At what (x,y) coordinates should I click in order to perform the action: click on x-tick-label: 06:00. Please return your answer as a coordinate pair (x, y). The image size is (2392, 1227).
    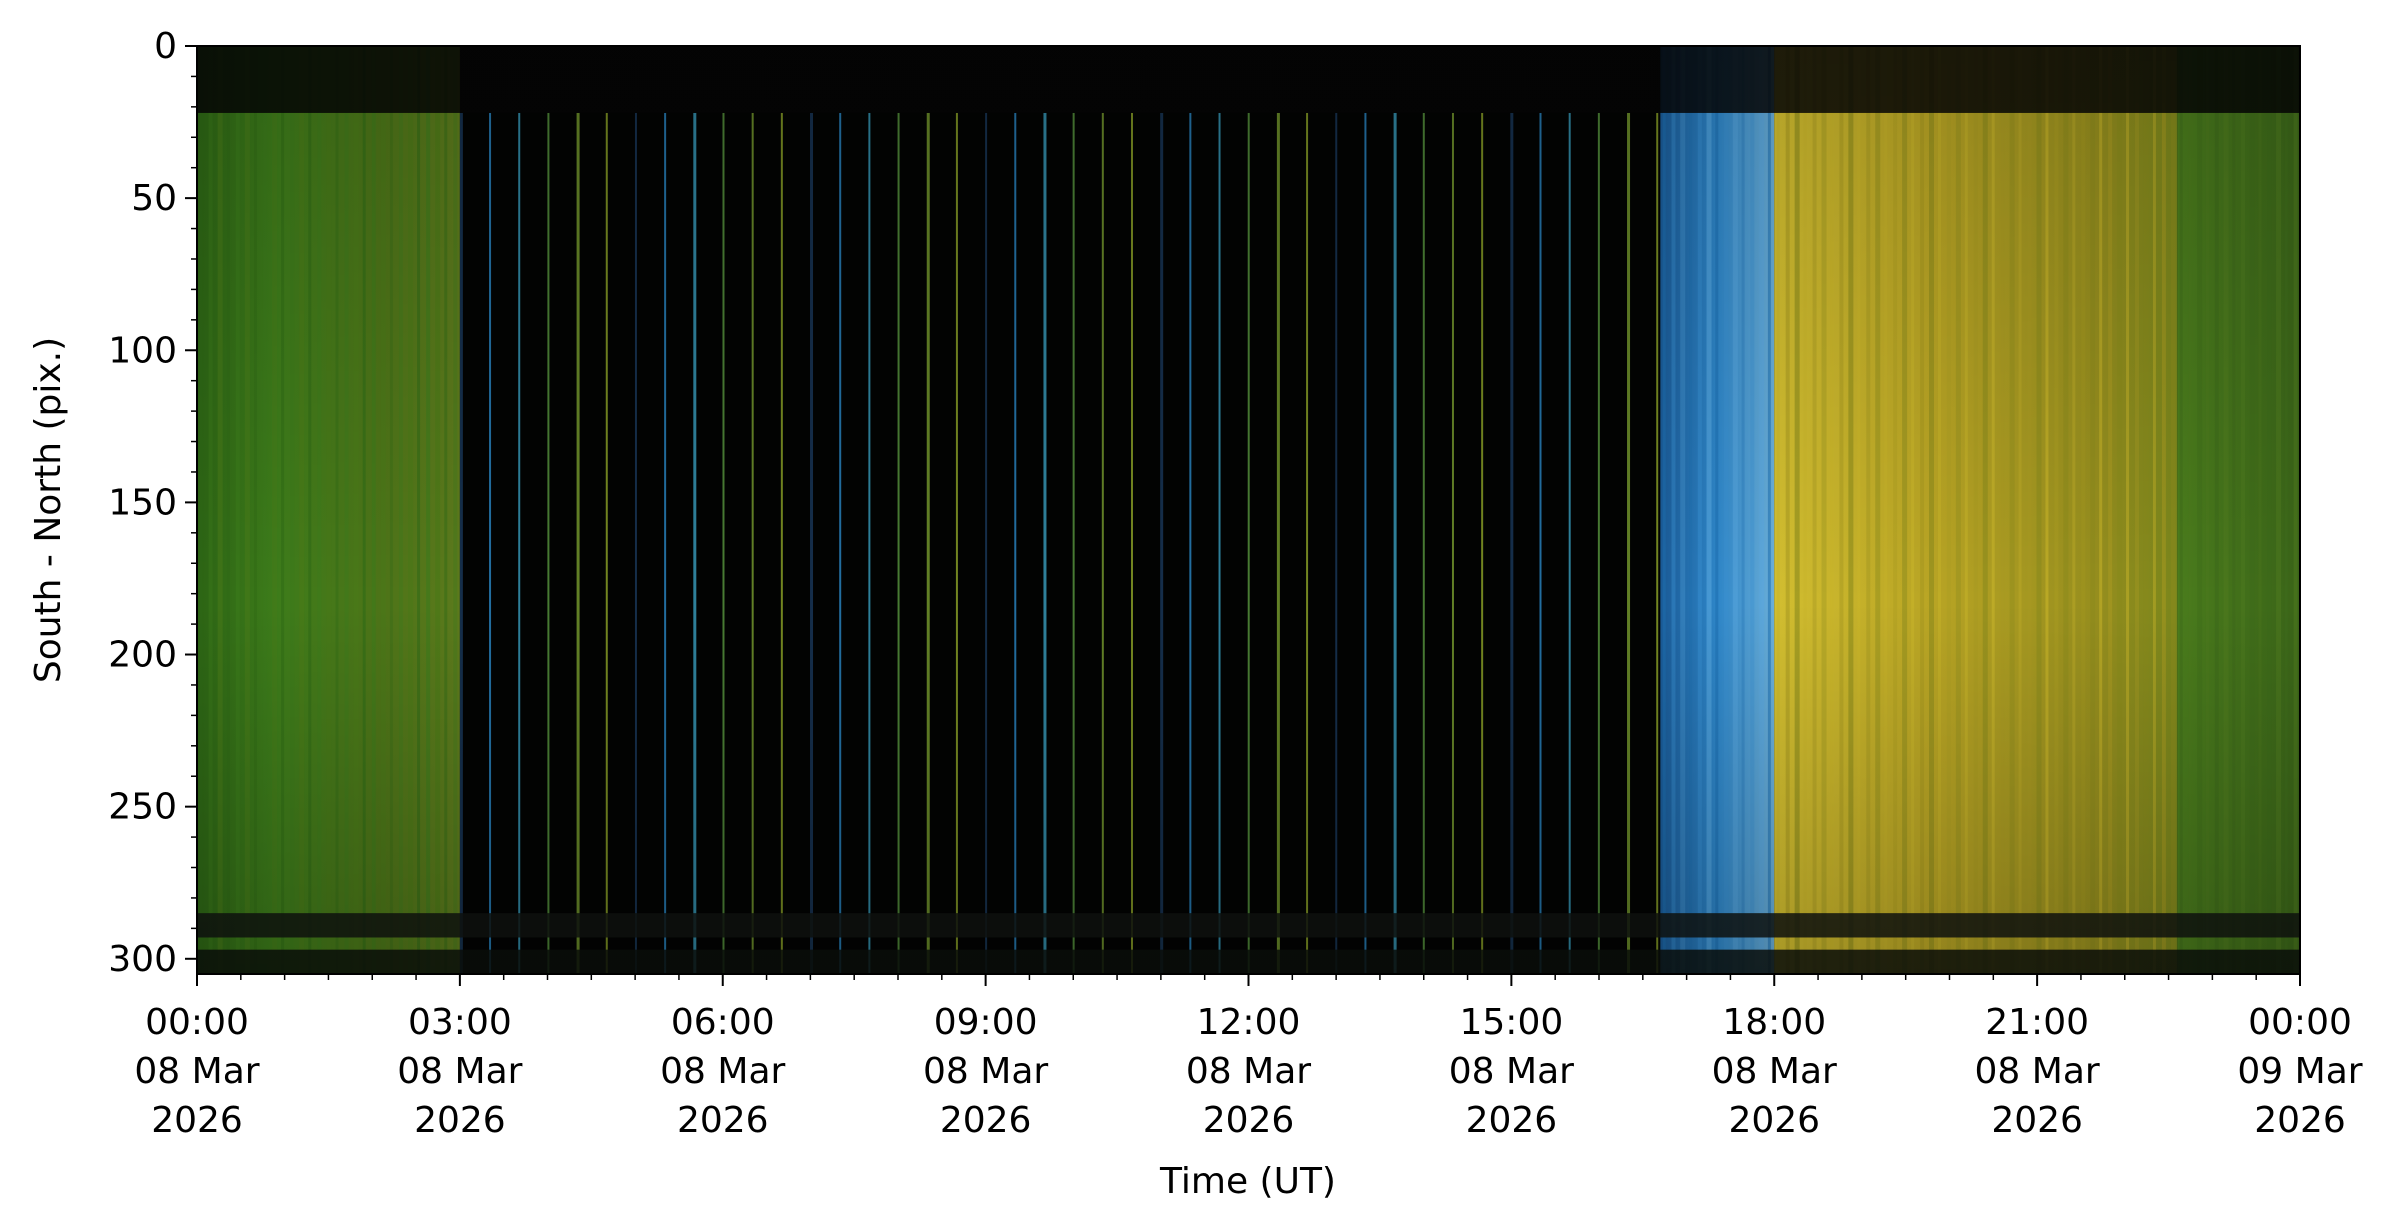
    Looking at the image, I should click on (723, 1022).